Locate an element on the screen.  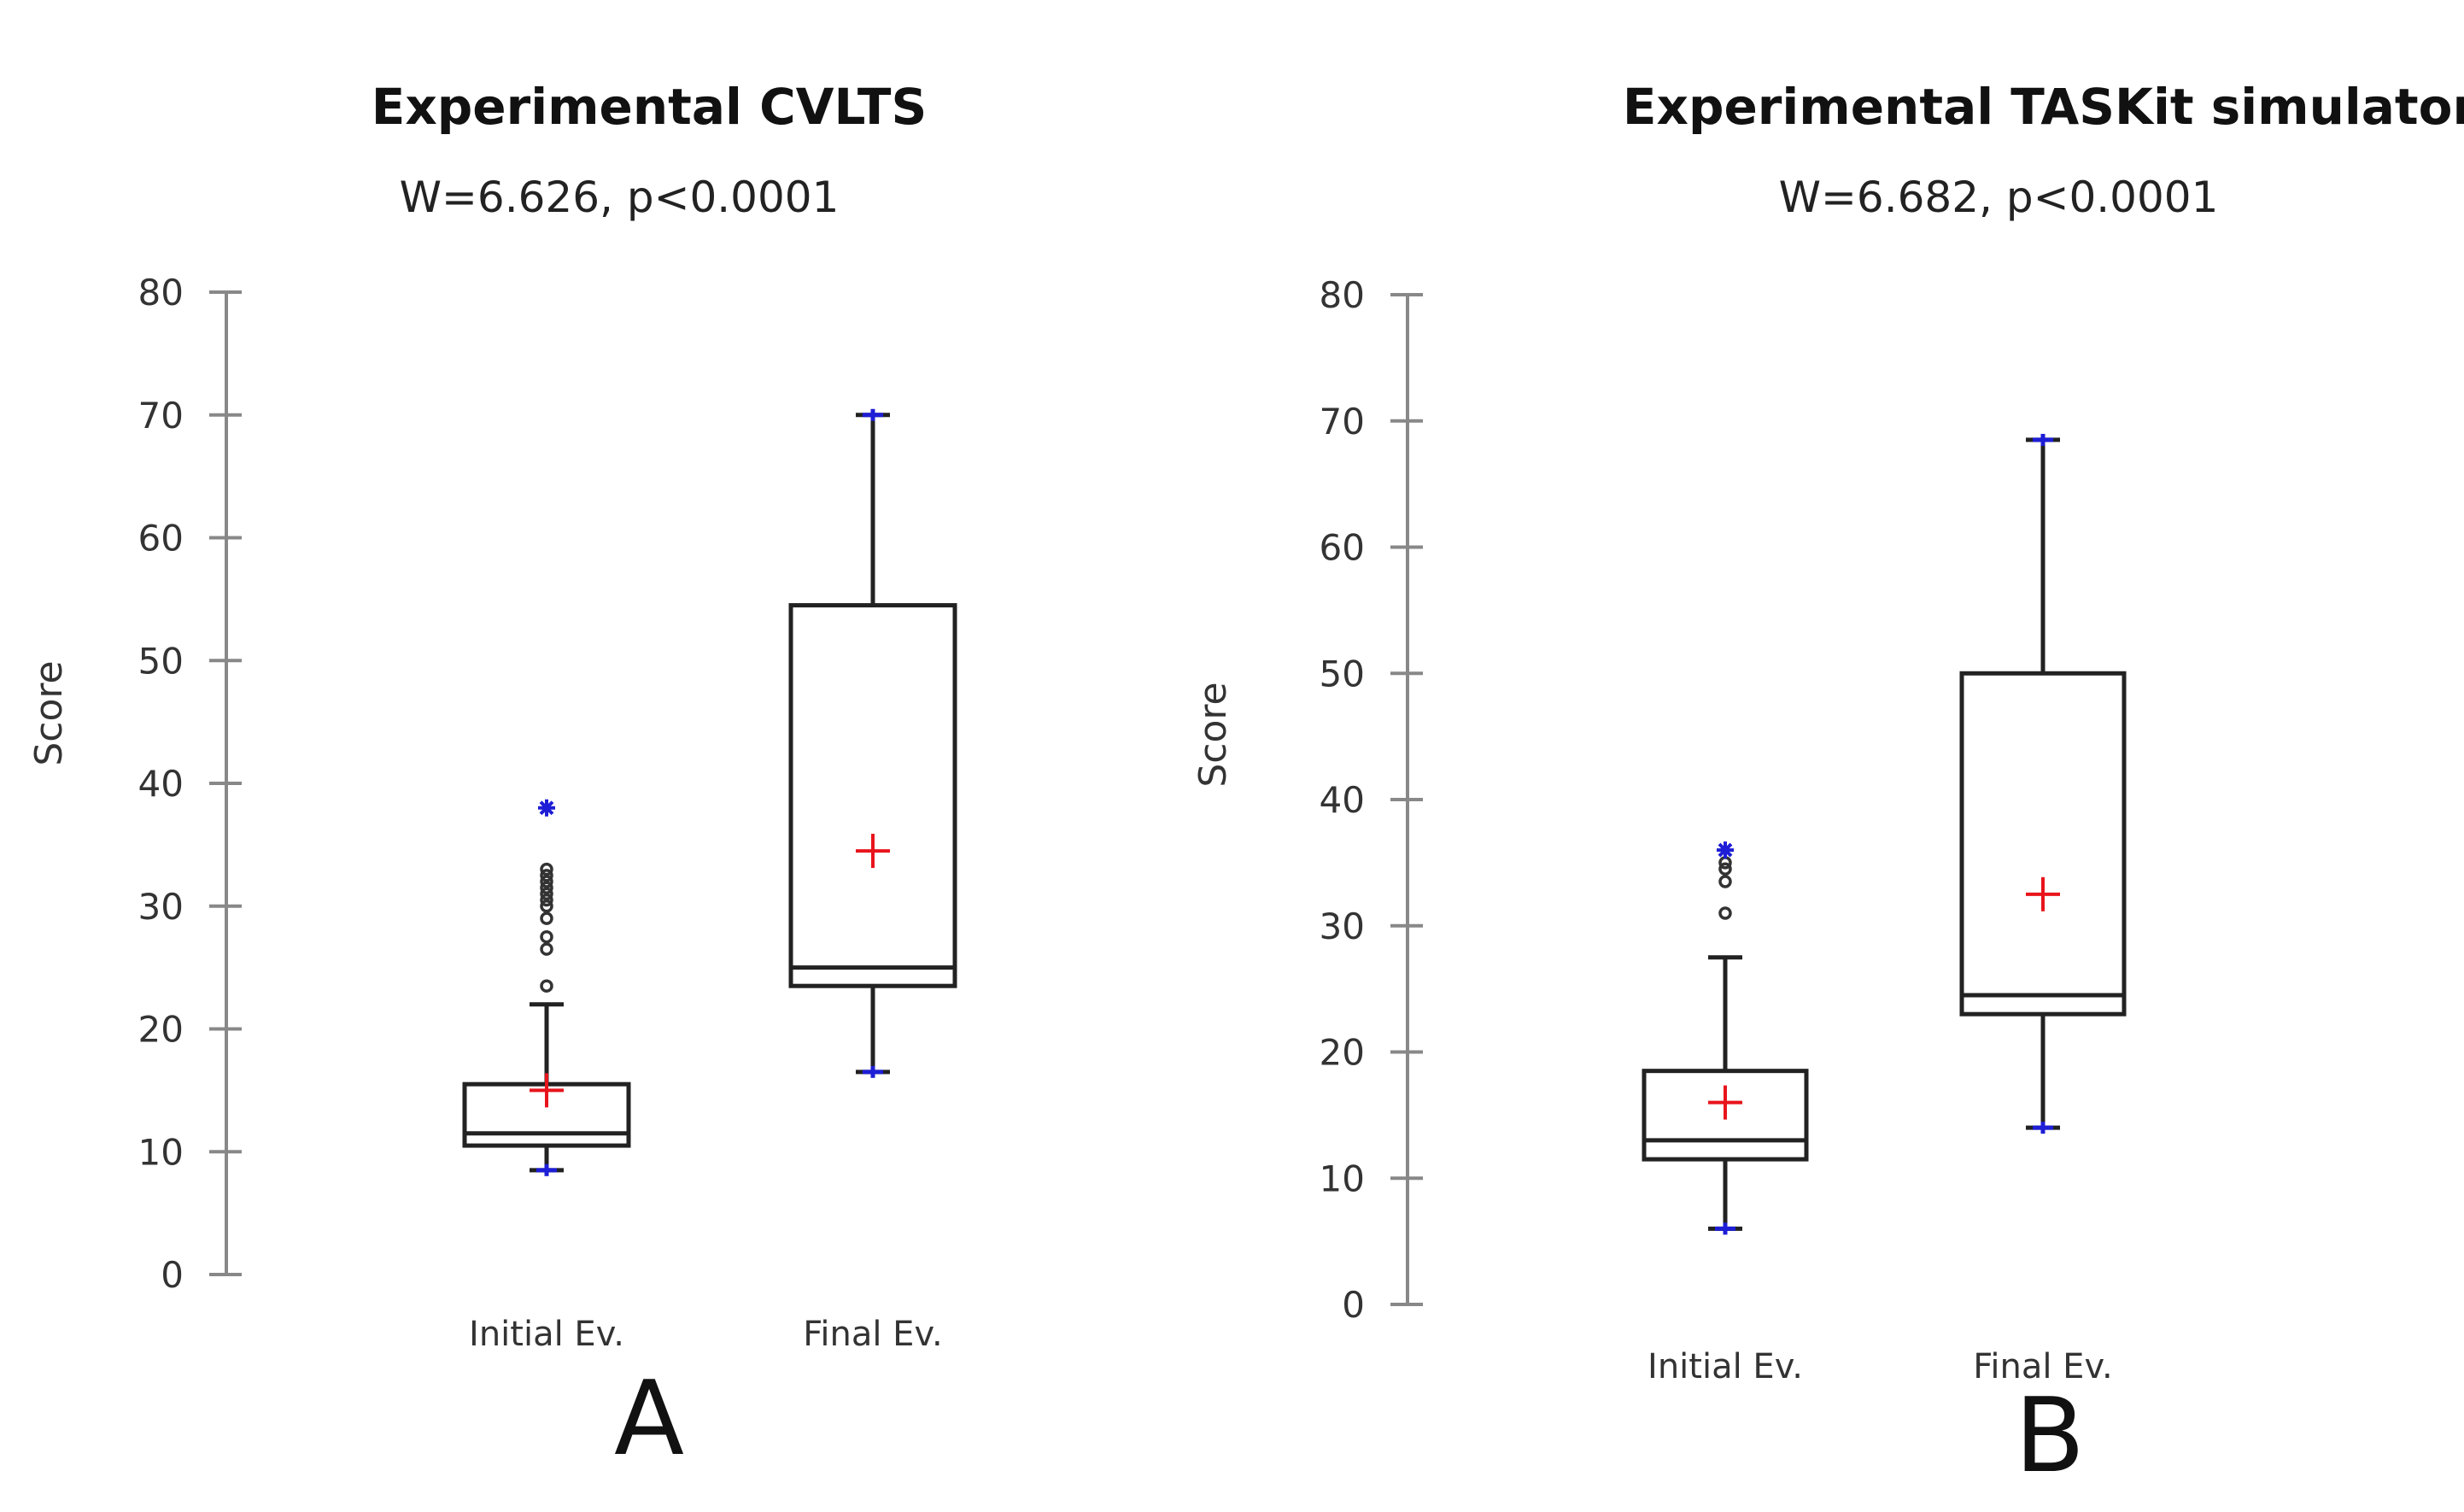
chart-title: Experimental CVLTS is located at coordinates (650, 107).